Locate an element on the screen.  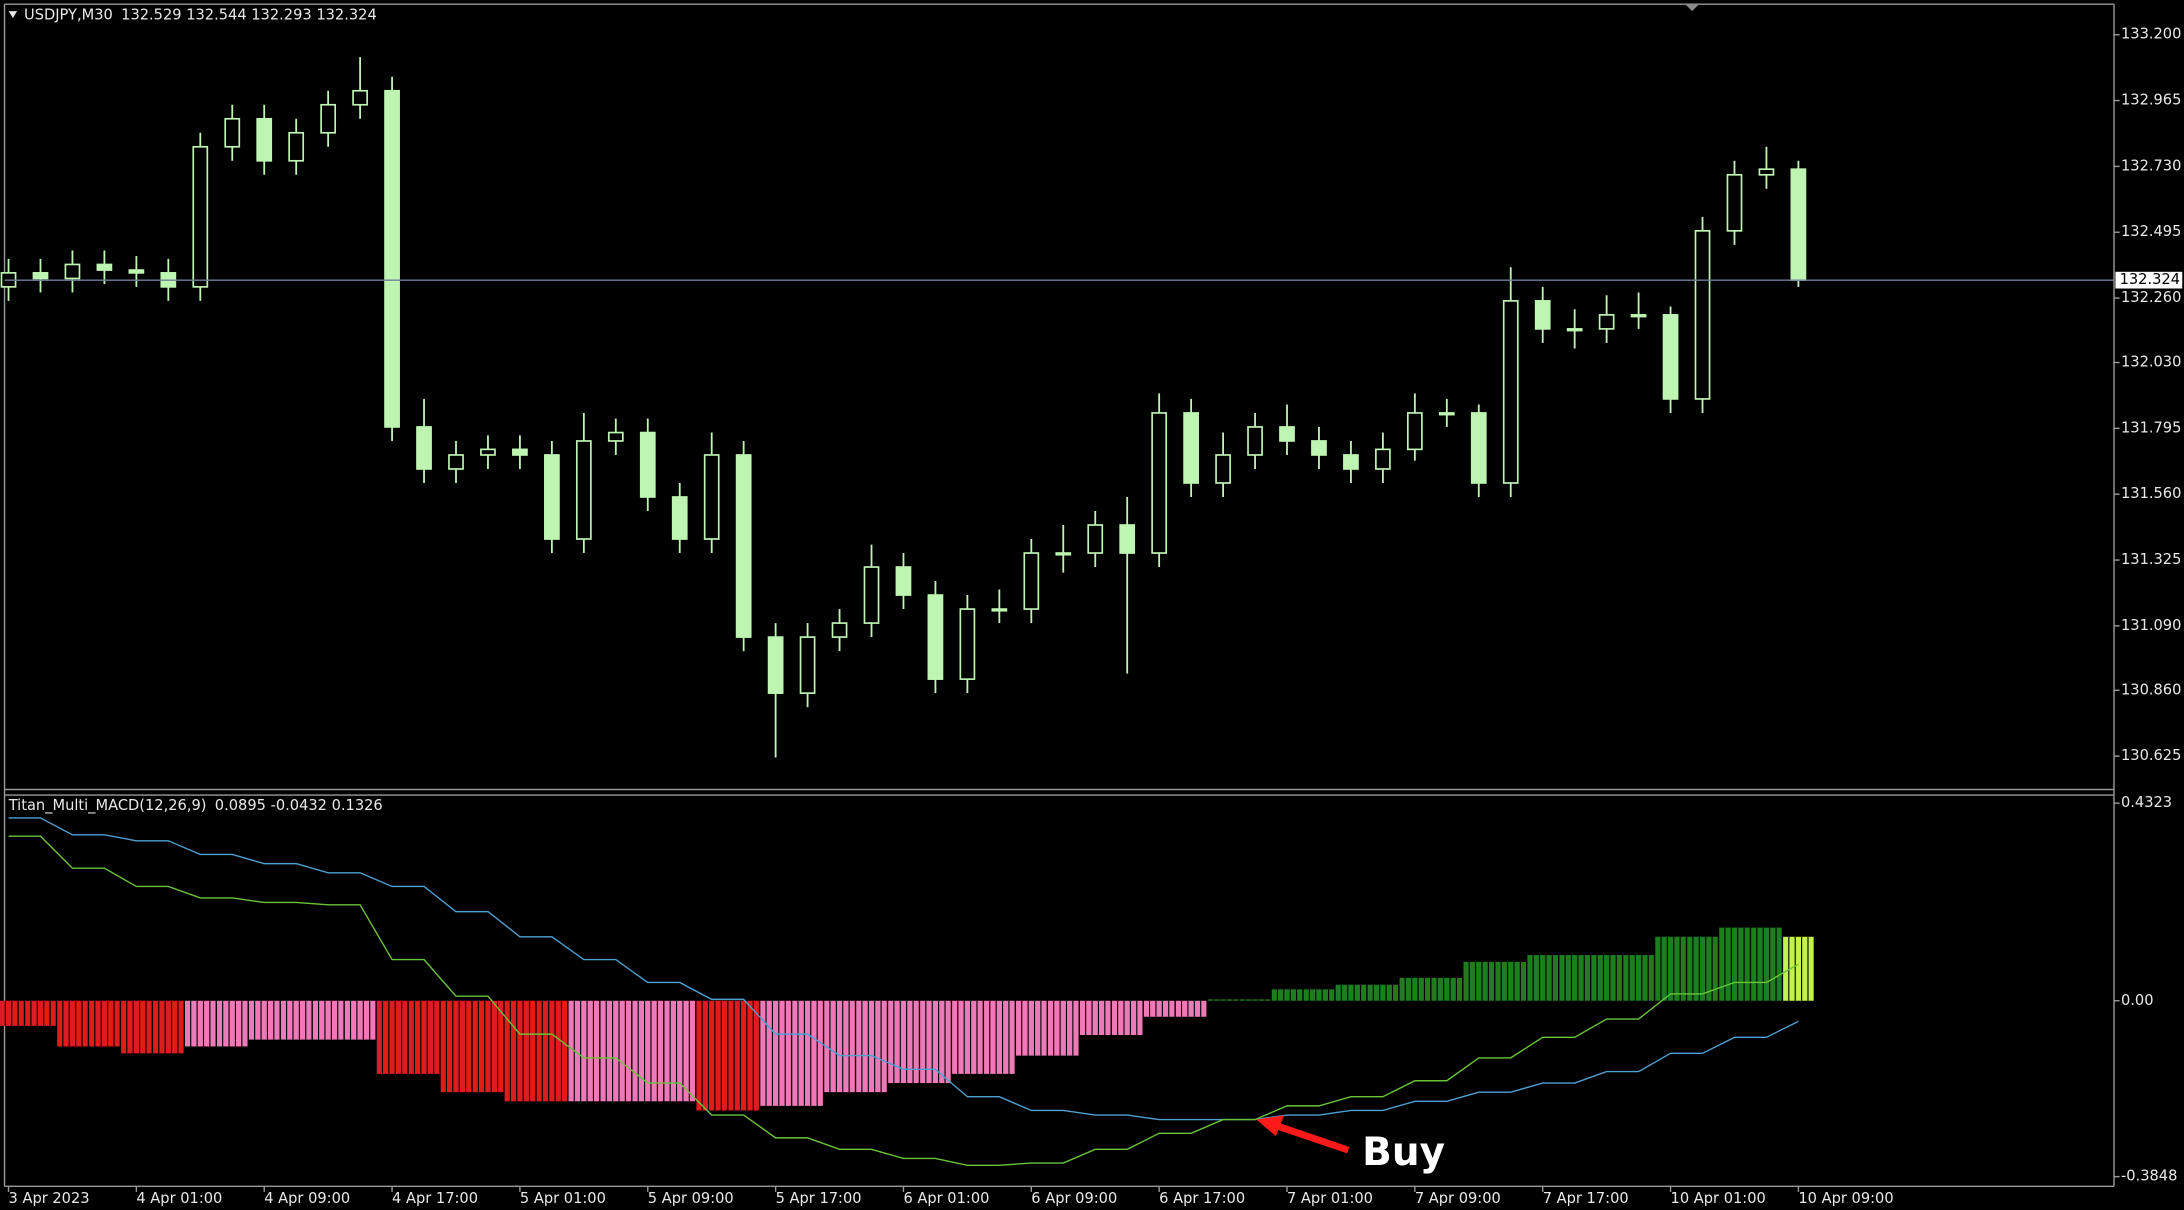
x-tick-label: 3 Apr 2023 is located at coordinates (49, 1198).